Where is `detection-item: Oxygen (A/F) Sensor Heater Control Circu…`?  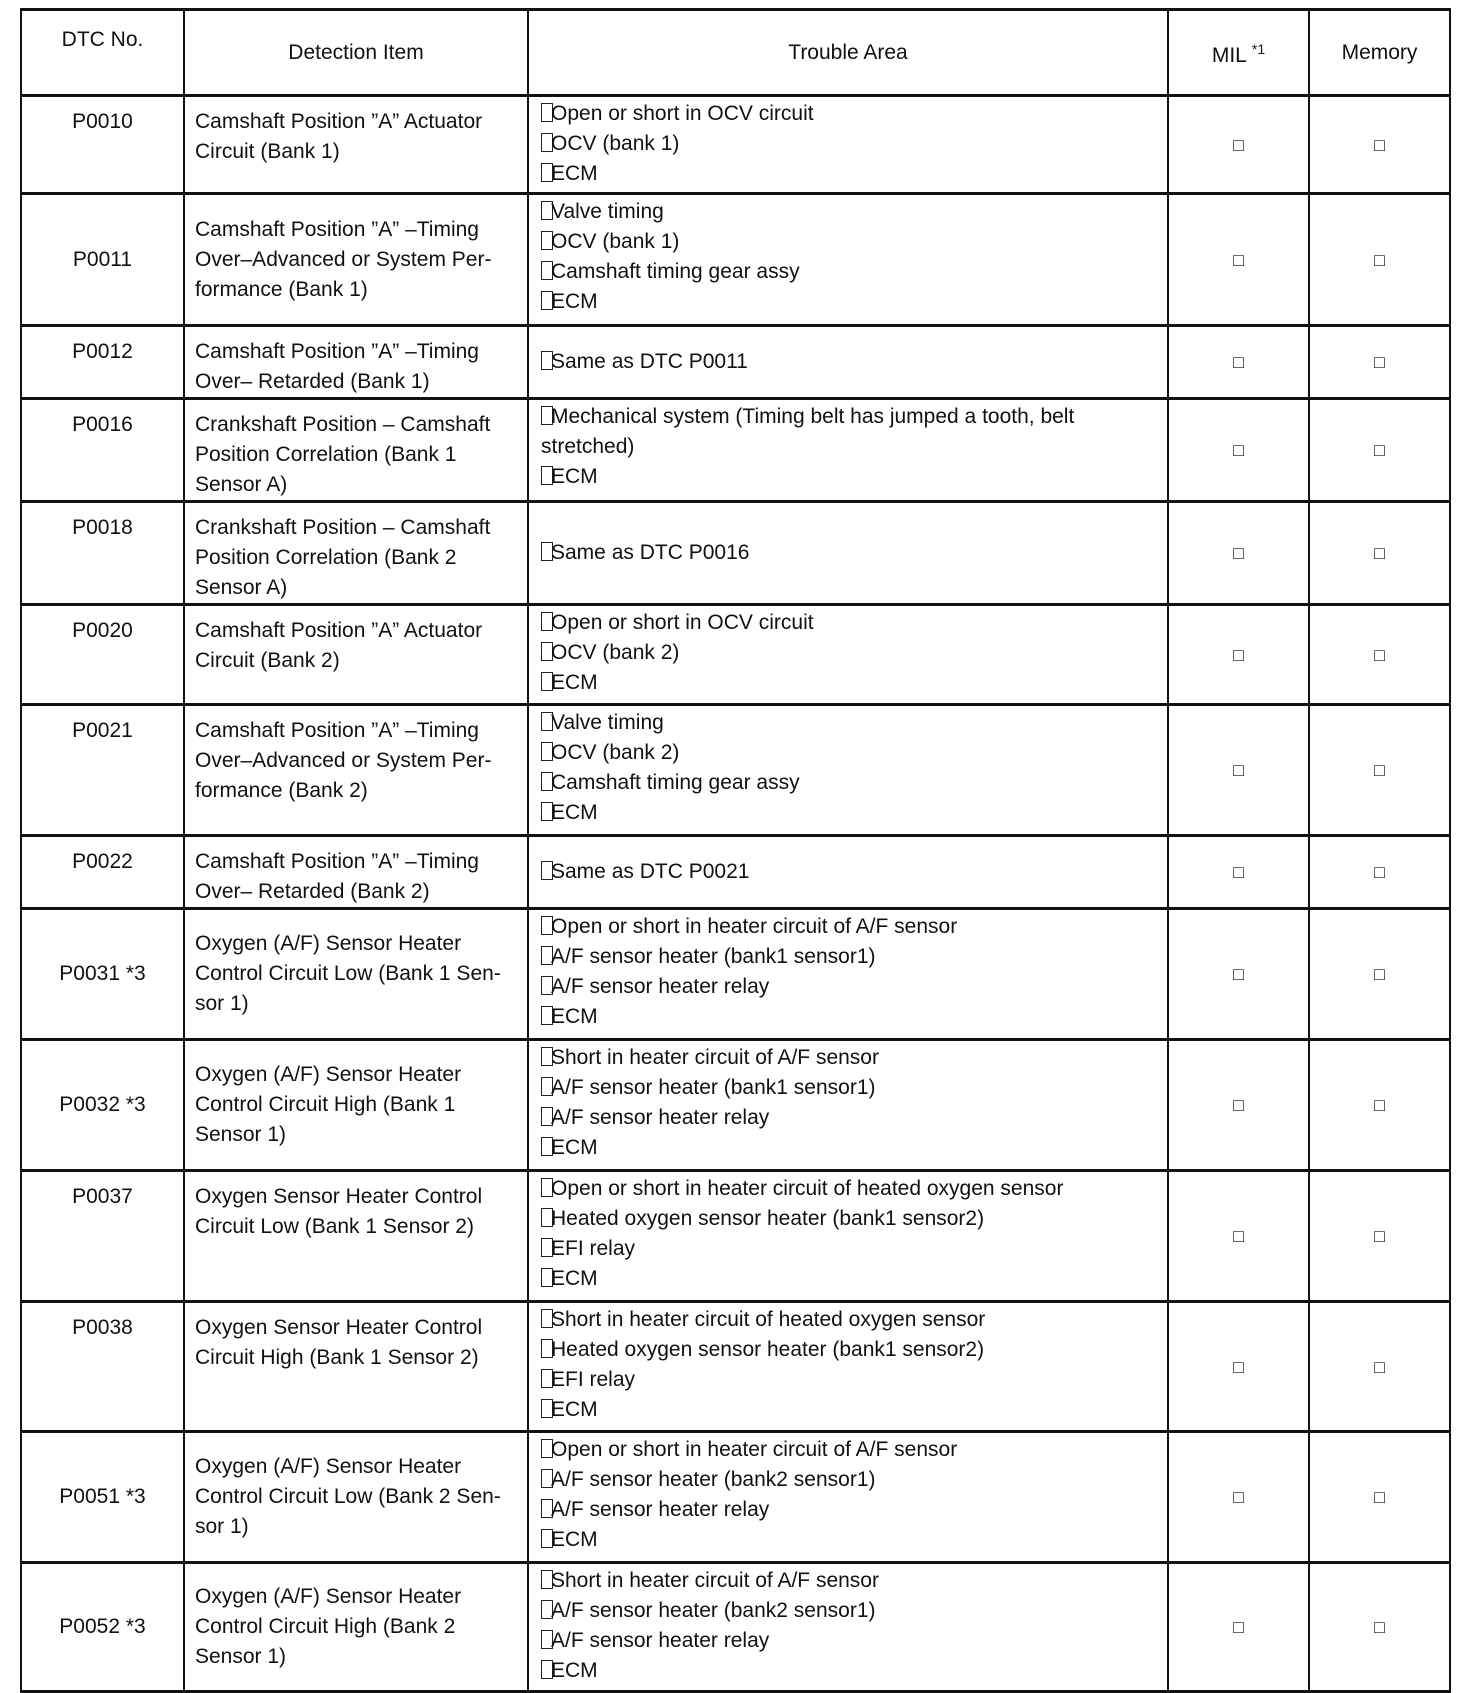 detection-item: Oxygen (A/F) Sensor Heater Control Circu… is located at coordinates (356, 1497).